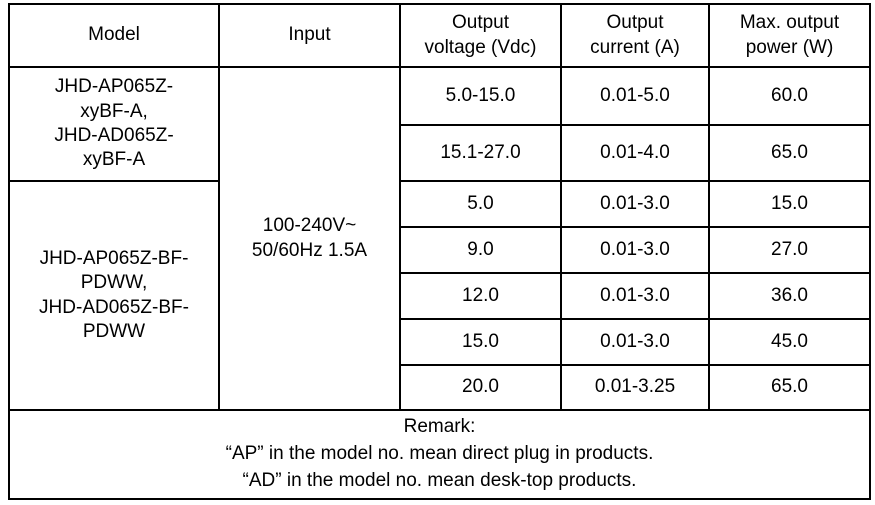 The height and width of the screenshot is (505, 875). What do you see at coordinates (480, 250) in the screenshot?
I see `cell-output-voltage: 9.0` at bounding box center [480, 250].